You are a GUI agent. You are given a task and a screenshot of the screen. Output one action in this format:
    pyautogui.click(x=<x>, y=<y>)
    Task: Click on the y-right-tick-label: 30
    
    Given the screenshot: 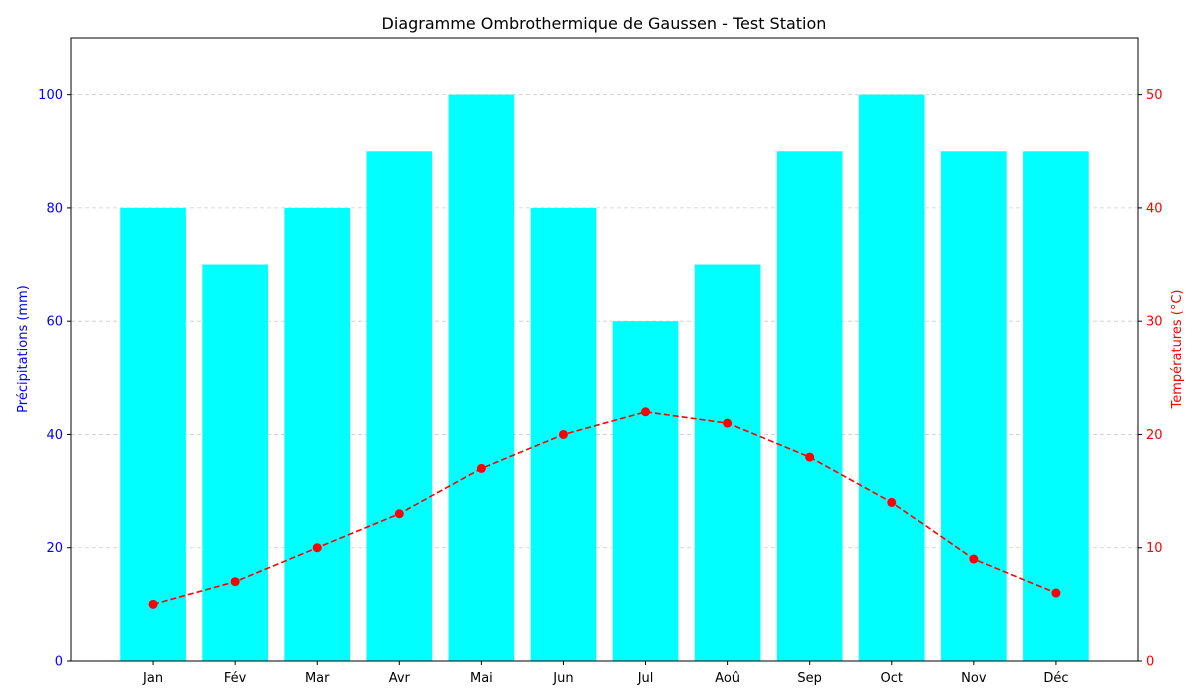 What is the action you would take?
    pyautogui.click(x=1154, y=322)
    